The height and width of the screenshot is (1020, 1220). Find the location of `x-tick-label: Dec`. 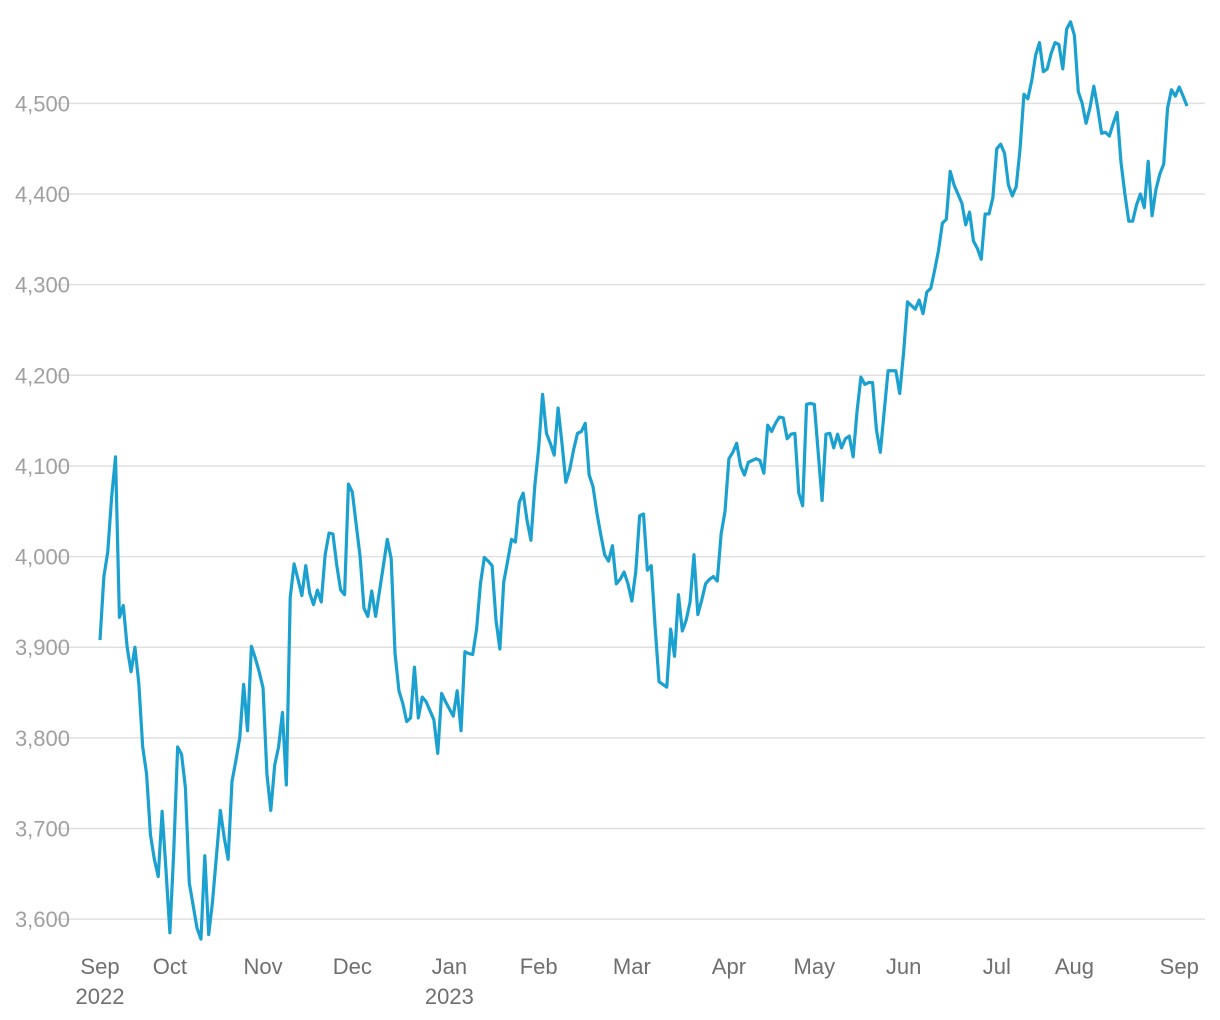

x-tick-label: Dec is located at coordinates (352, 966).